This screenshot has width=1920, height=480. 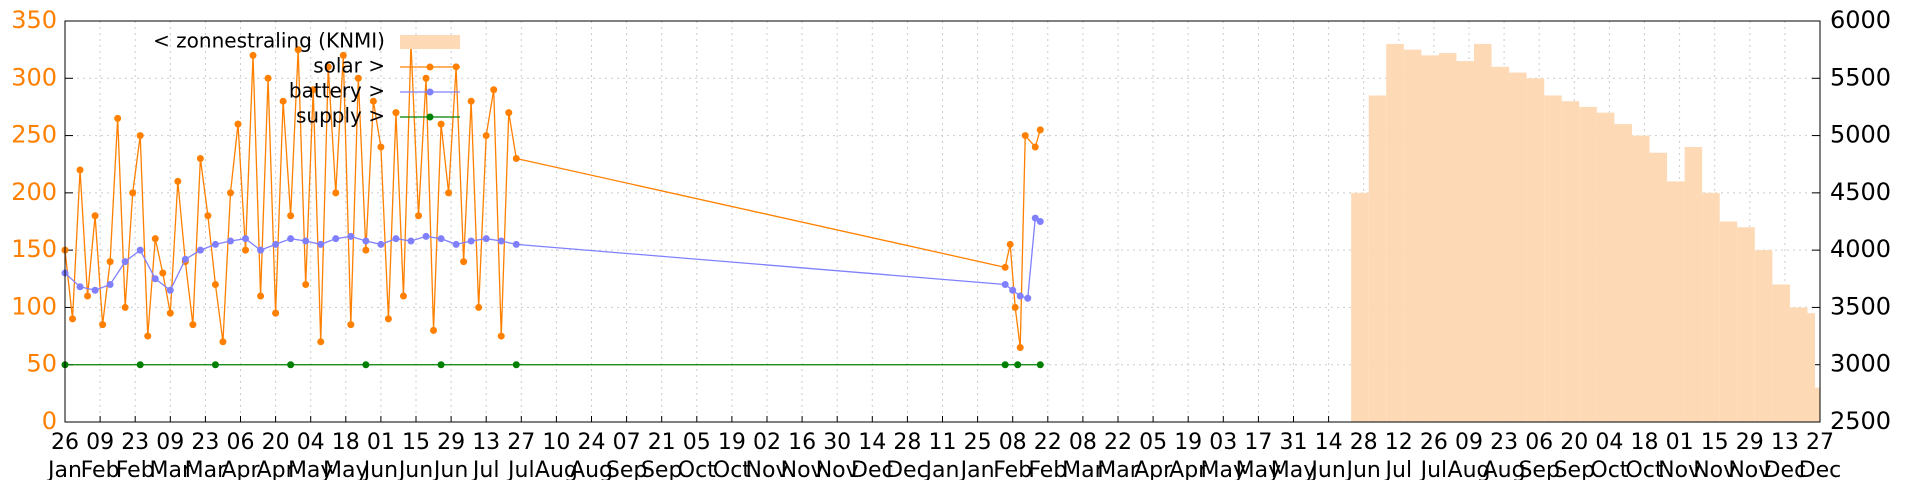 I want to click on x-tick-label: 31, so click(x=1294, y=442).